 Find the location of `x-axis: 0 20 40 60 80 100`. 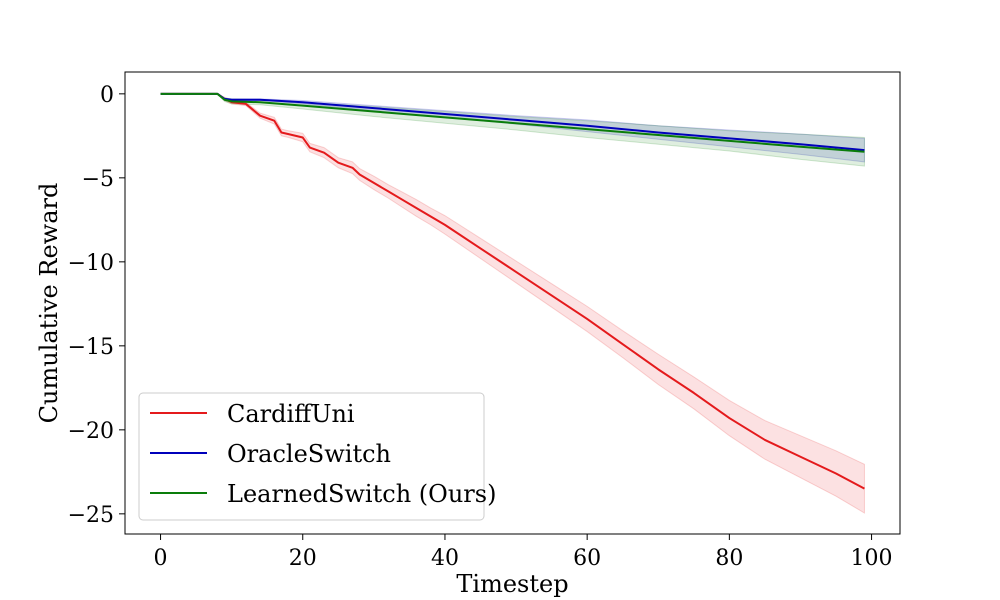

x-axis: 0 20 40 60 80 100 is located at coordinates (523, 552).